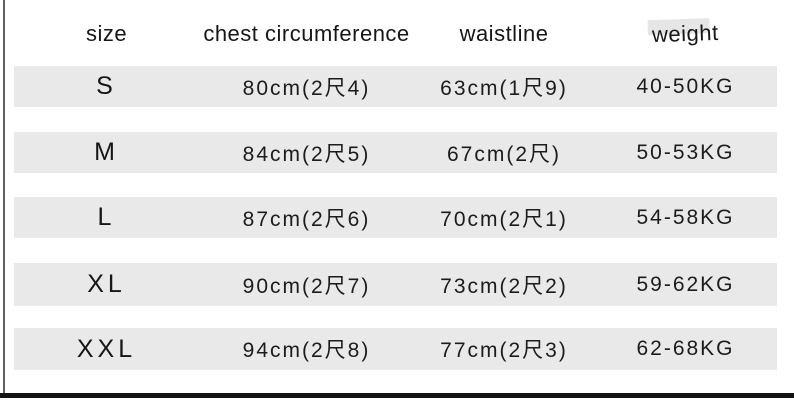 This screenshot has height=401, width=794. I want to click on table-row-xl: XL 90cm(2尺7) 73cm(2尺2) 59-62KG, so click(395, 284).